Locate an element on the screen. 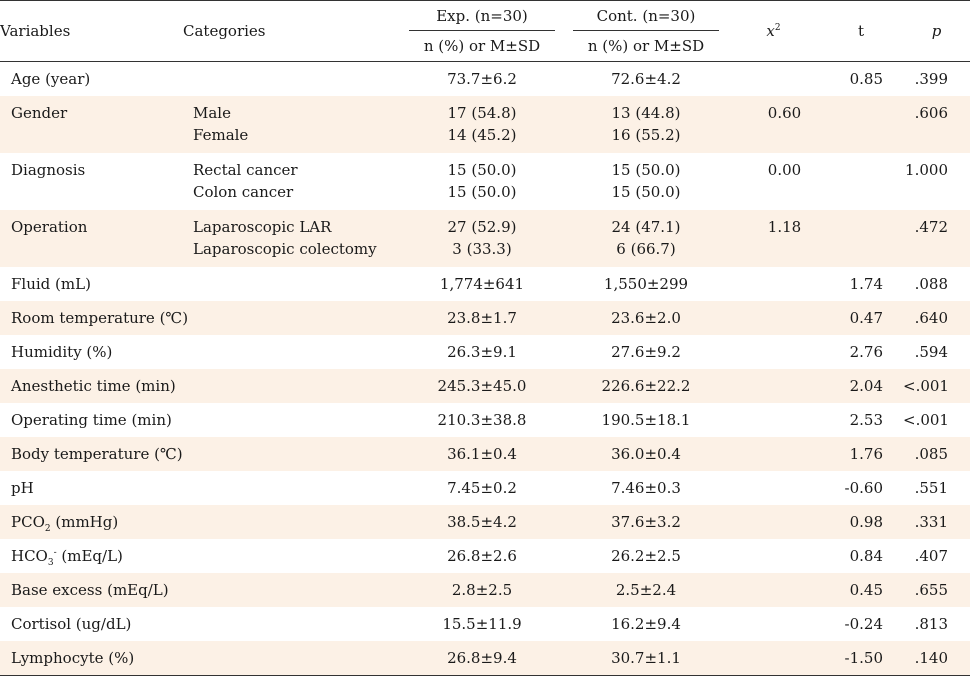  table-row-age: Age (year) 73.7±6.2 72.6±4.2 0.85 .399 is located at coordinates (485, 79).